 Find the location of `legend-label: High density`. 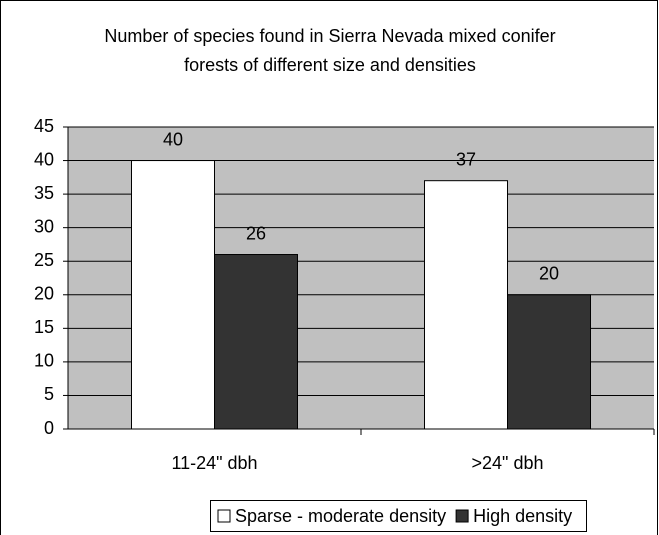

legend-label: High density is located at coordinates (522, 516).